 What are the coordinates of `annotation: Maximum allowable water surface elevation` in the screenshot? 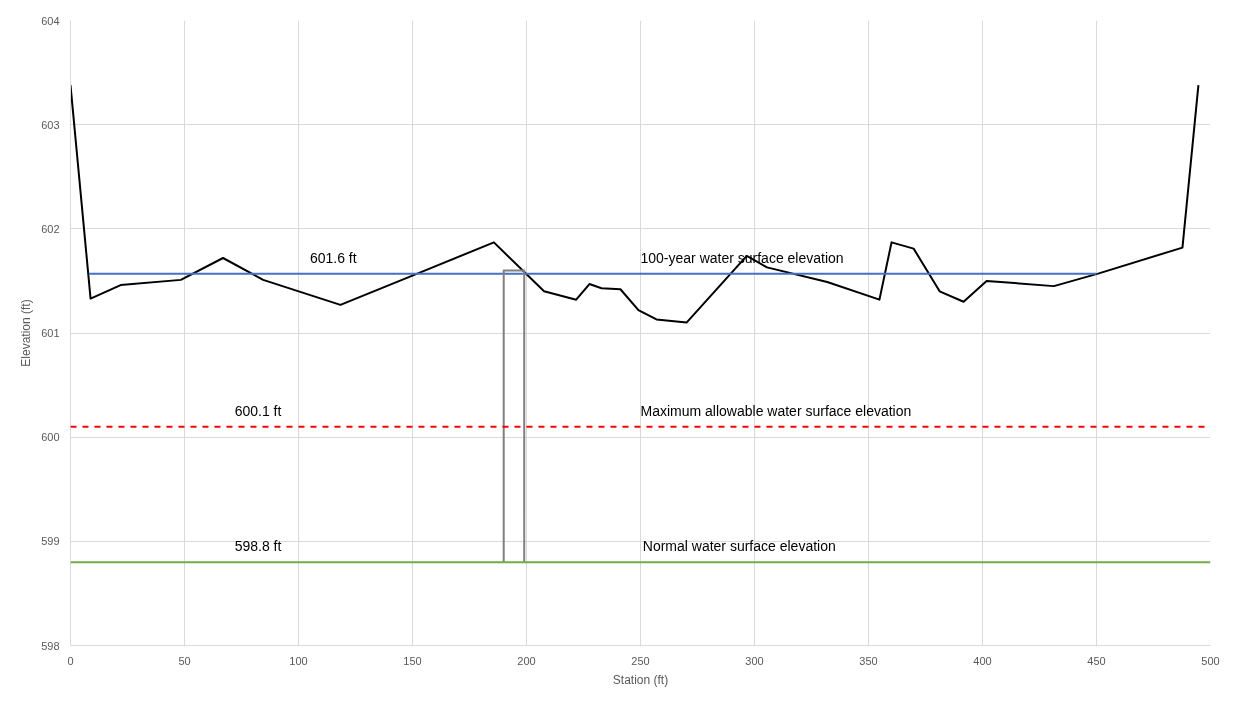 It's located at (776, 410).